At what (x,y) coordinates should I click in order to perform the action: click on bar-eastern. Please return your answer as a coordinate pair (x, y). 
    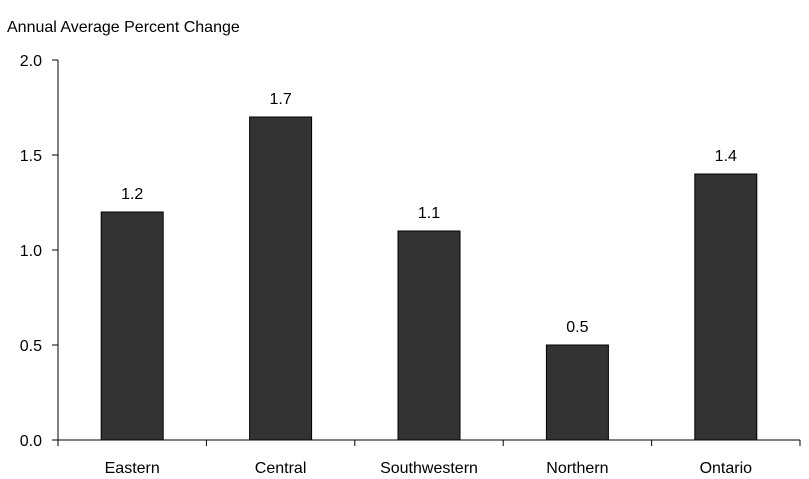
    Looking at the image, I should click on (132, 326).